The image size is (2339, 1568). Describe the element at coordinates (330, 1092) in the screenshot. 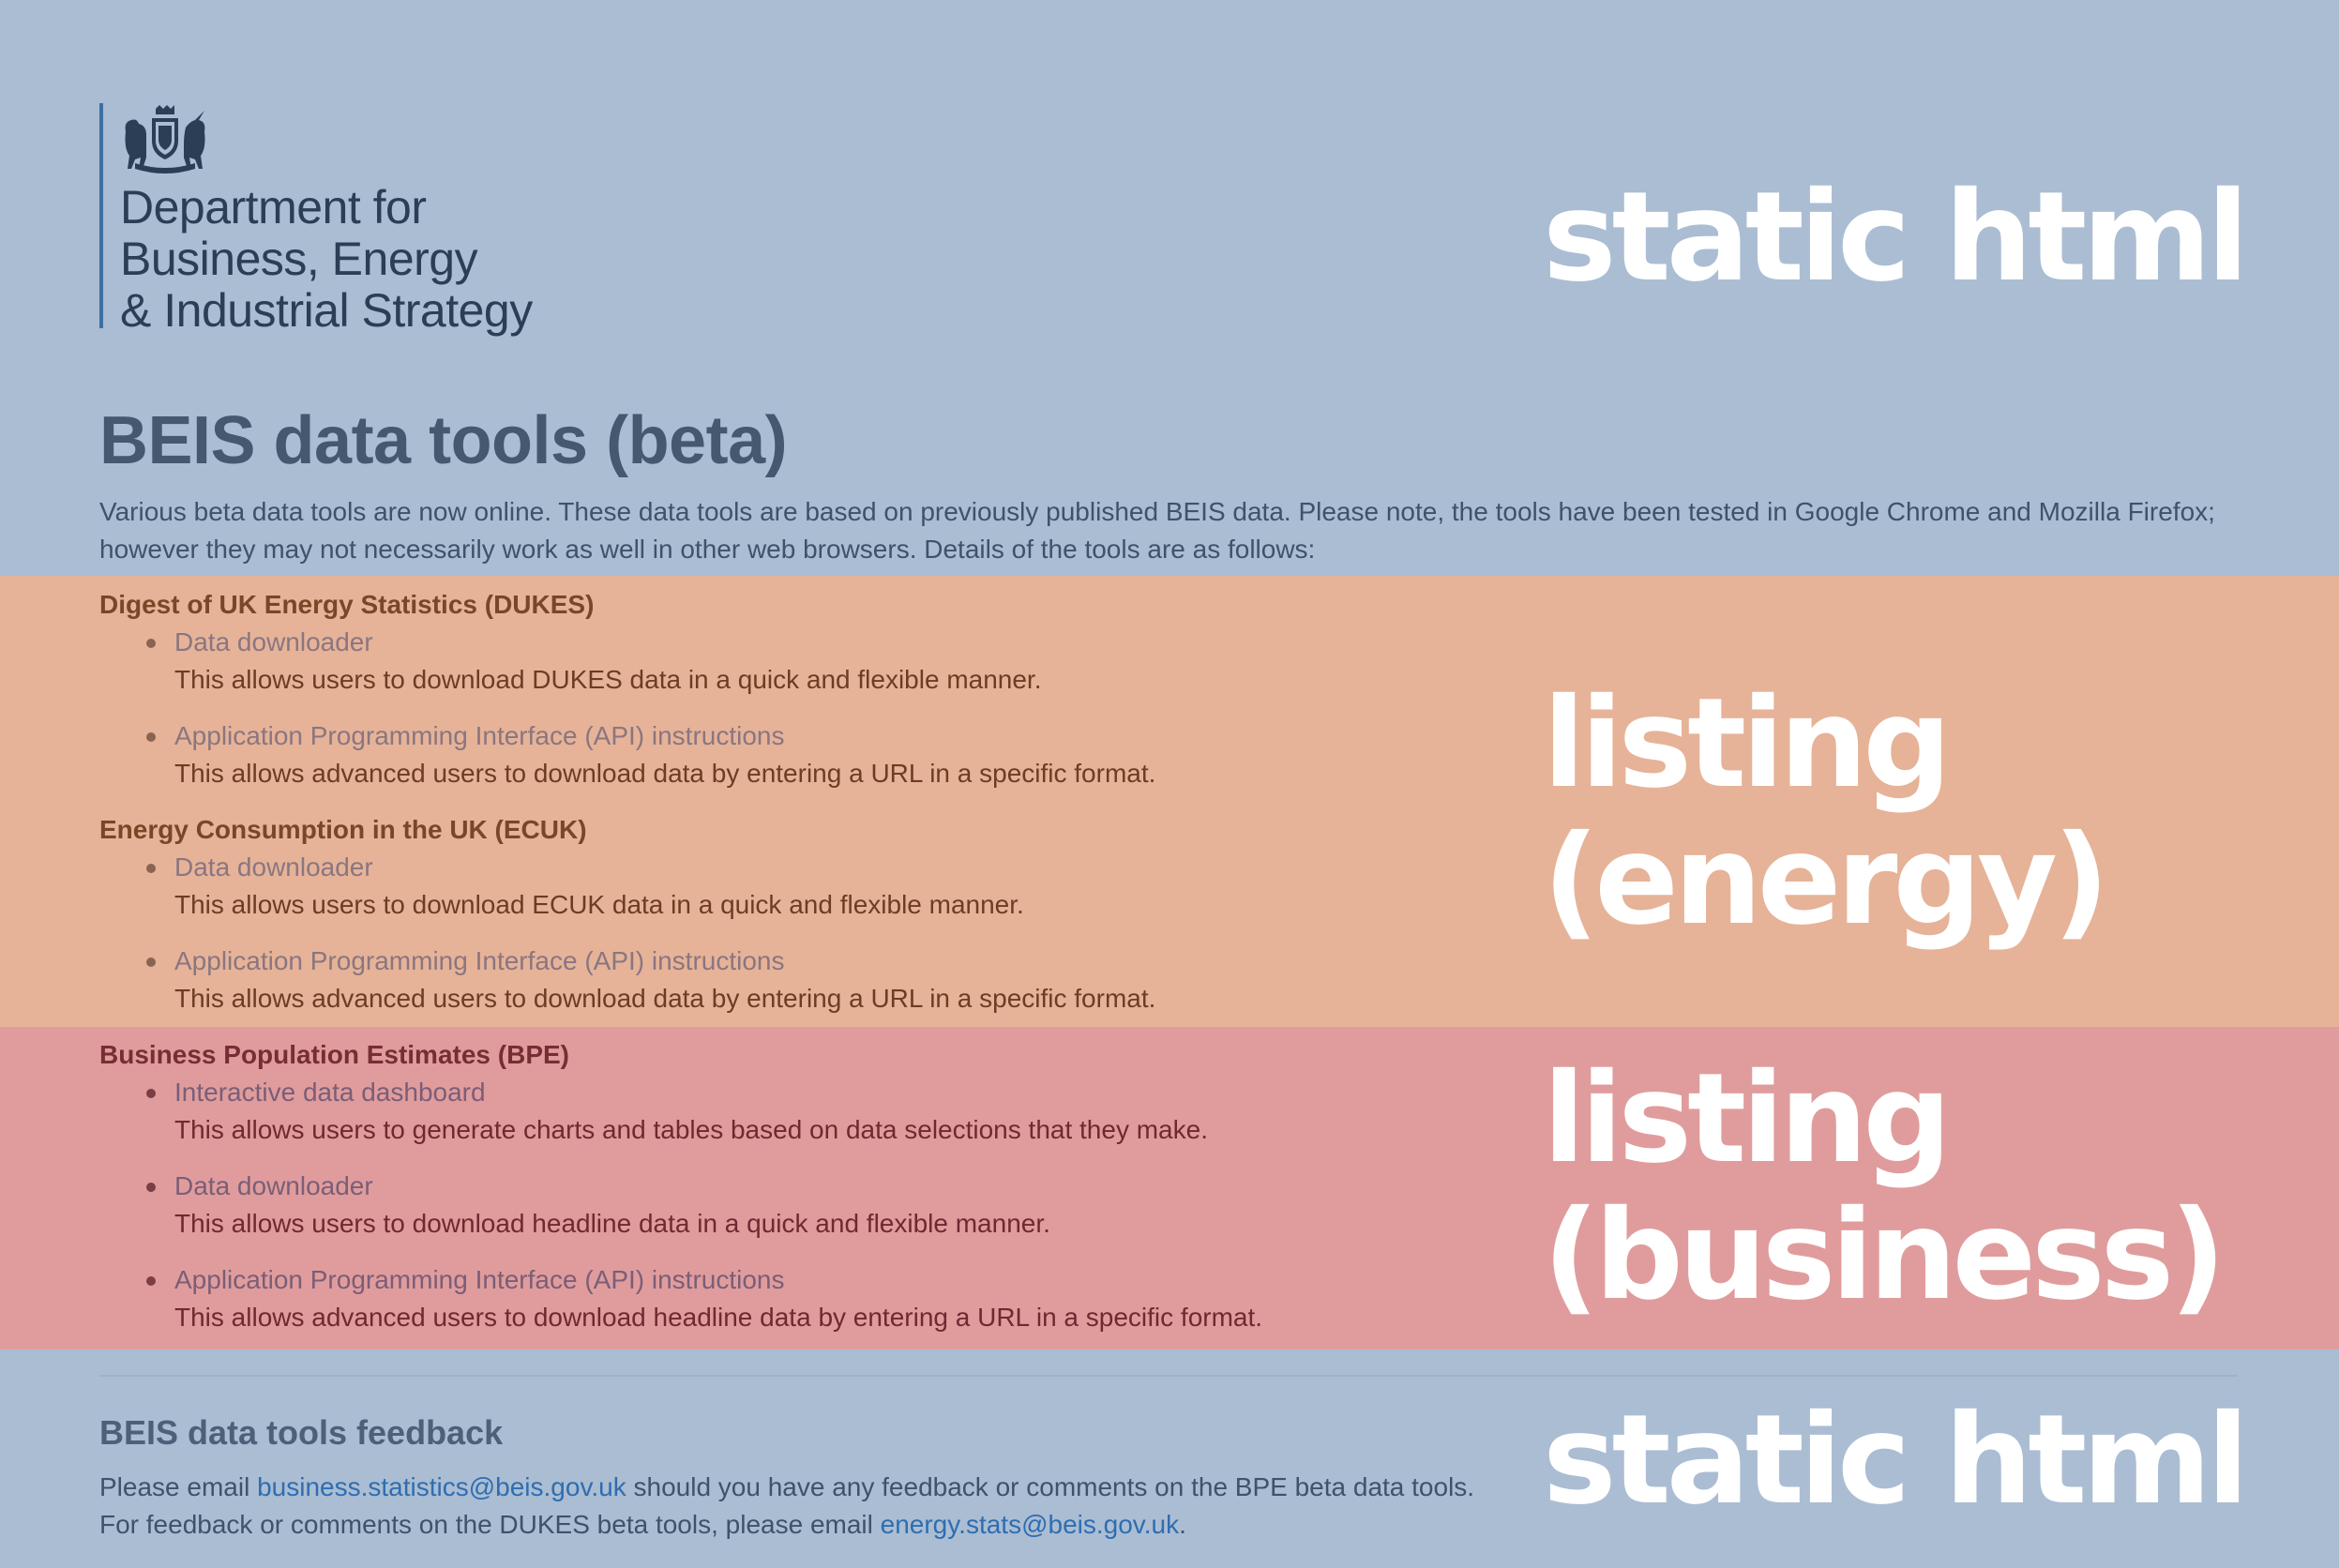

I see `bpe-dashboard-link: Interactive data dashboard` at that location.